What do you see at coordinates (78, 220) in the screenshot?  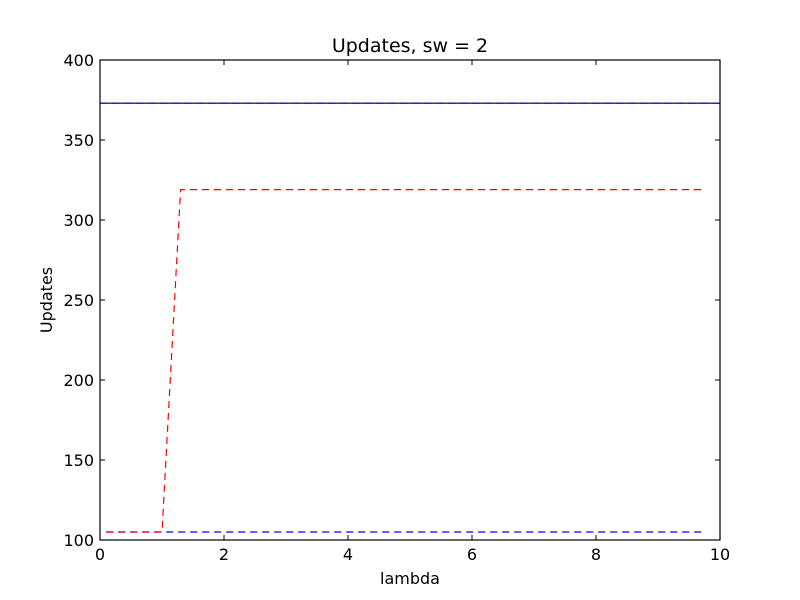 I see `y-tick-label-4: 300` at bounding box center [78, 220].